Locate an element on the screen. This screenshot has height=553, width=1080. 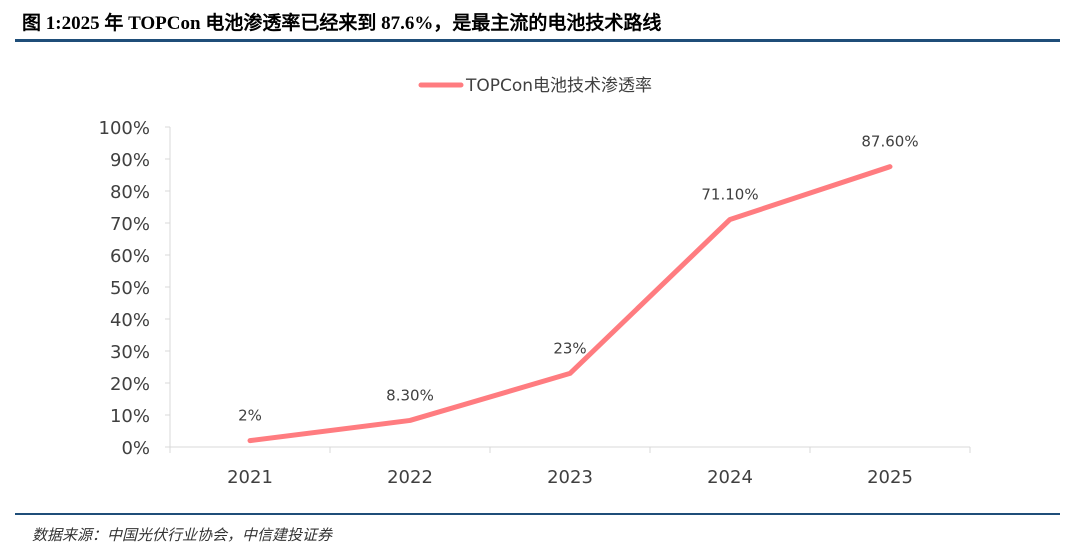
y-tick-label: 100% is located at coordinates (124, 128).